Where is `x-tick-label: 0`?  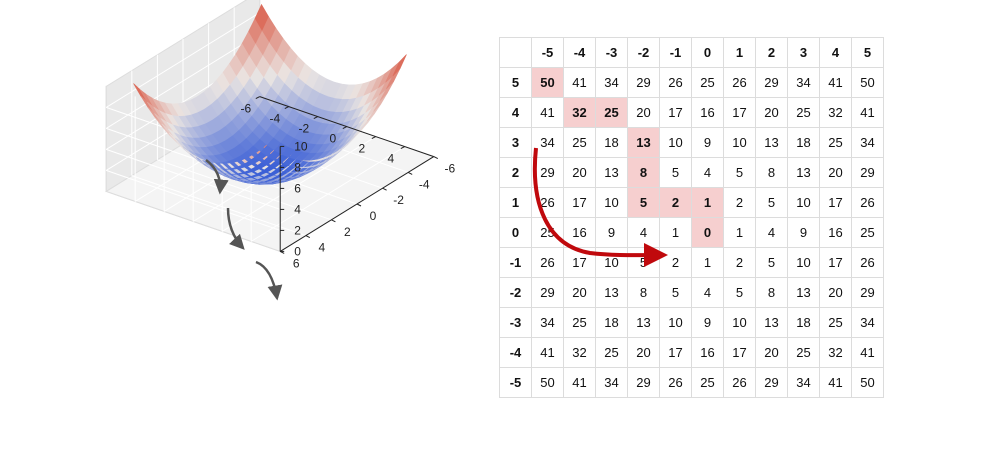 x-tick-label: 0 is located at coordinates (332, 139).